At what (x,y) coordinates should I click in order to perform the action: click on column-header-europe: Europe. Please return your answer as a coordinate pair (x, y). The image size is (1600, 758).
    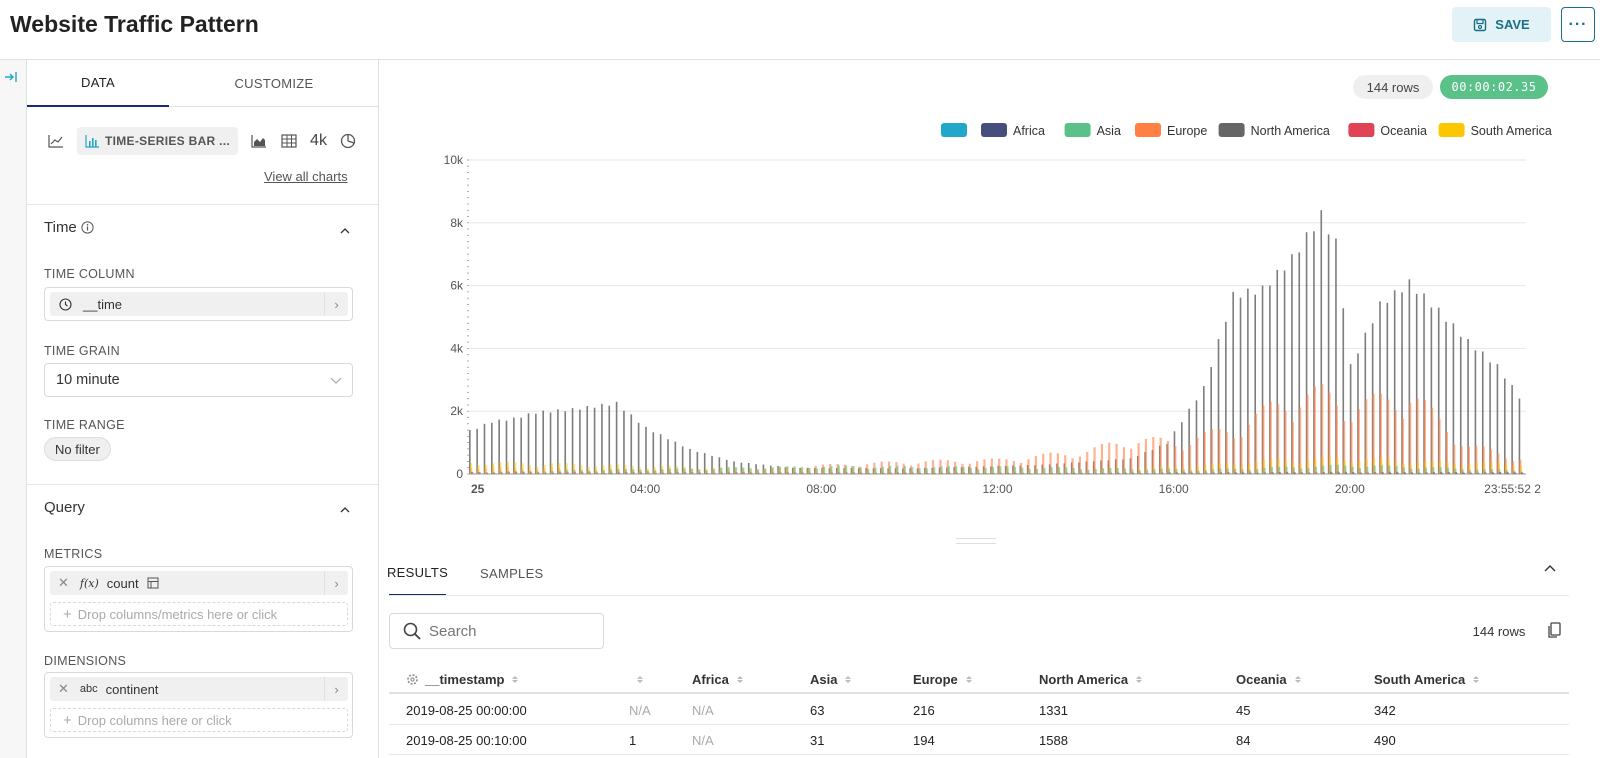
    Looking at the image, I should click on (942, 679).